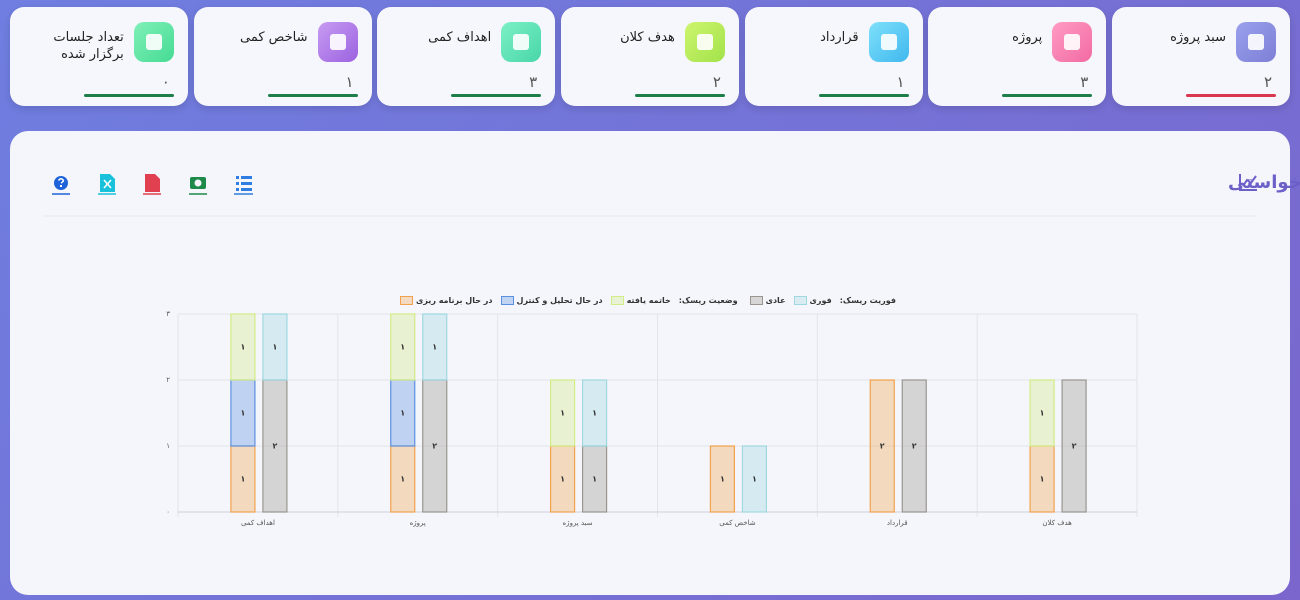  I want to click on toolbar-list, so click(243, 185).